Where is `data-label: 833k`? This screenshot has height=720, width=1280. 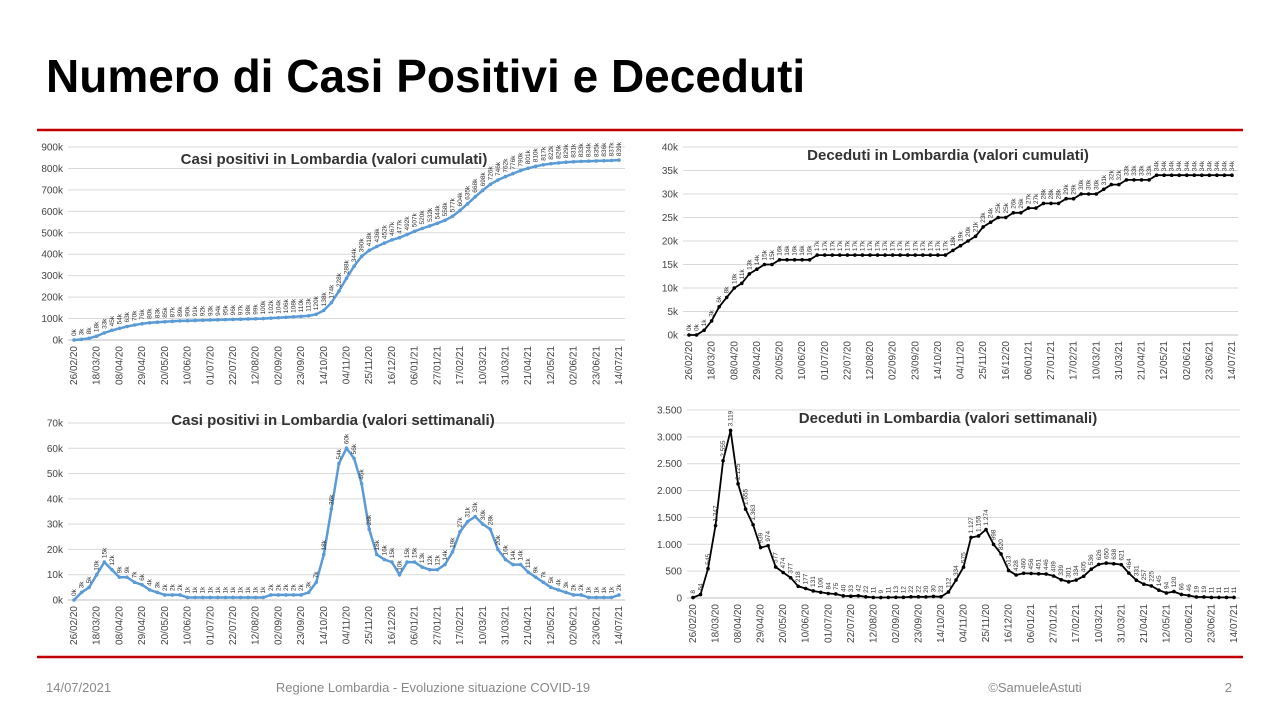
data-label: 833k is located at coordinates (581, 150).